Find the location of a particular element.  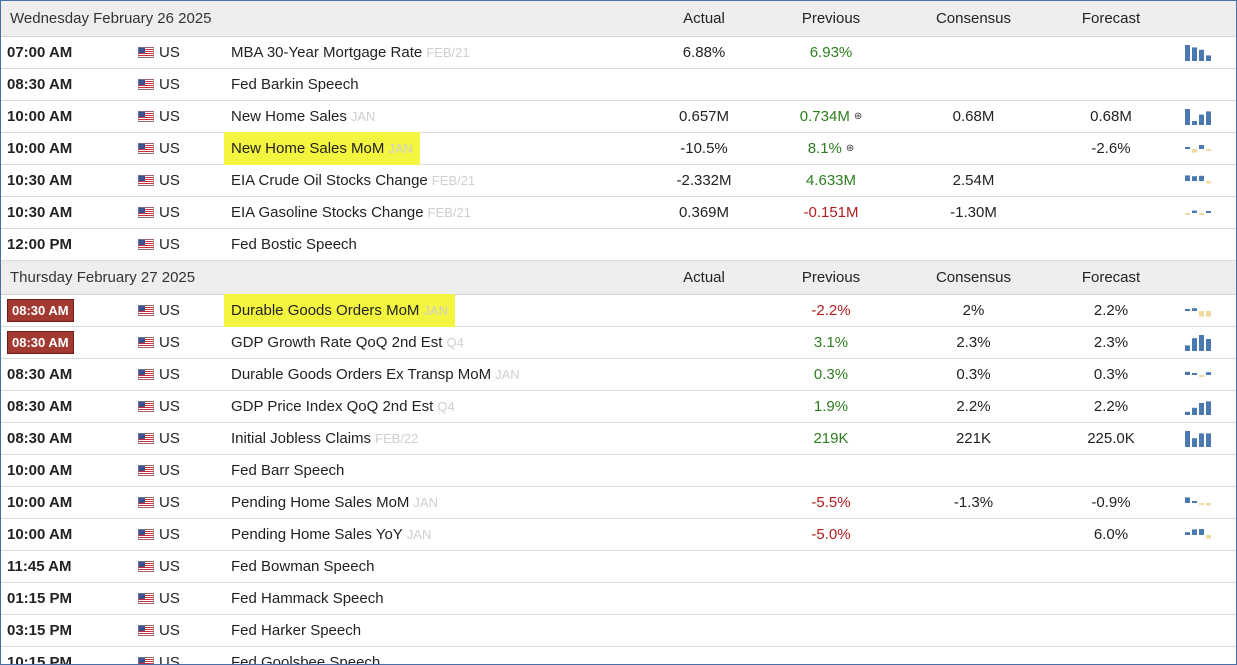

event-name: EIA Crude Oil Stocks Change is located at coordinates (329, 180).